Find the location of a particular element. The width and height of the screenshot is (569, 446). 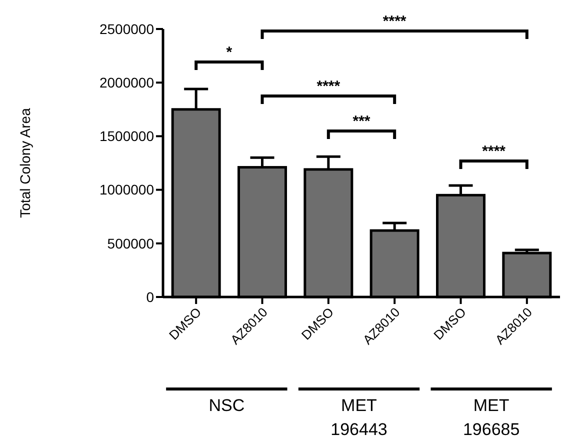

y-tick-label: 2500000 is located at coordinates (126, 28).